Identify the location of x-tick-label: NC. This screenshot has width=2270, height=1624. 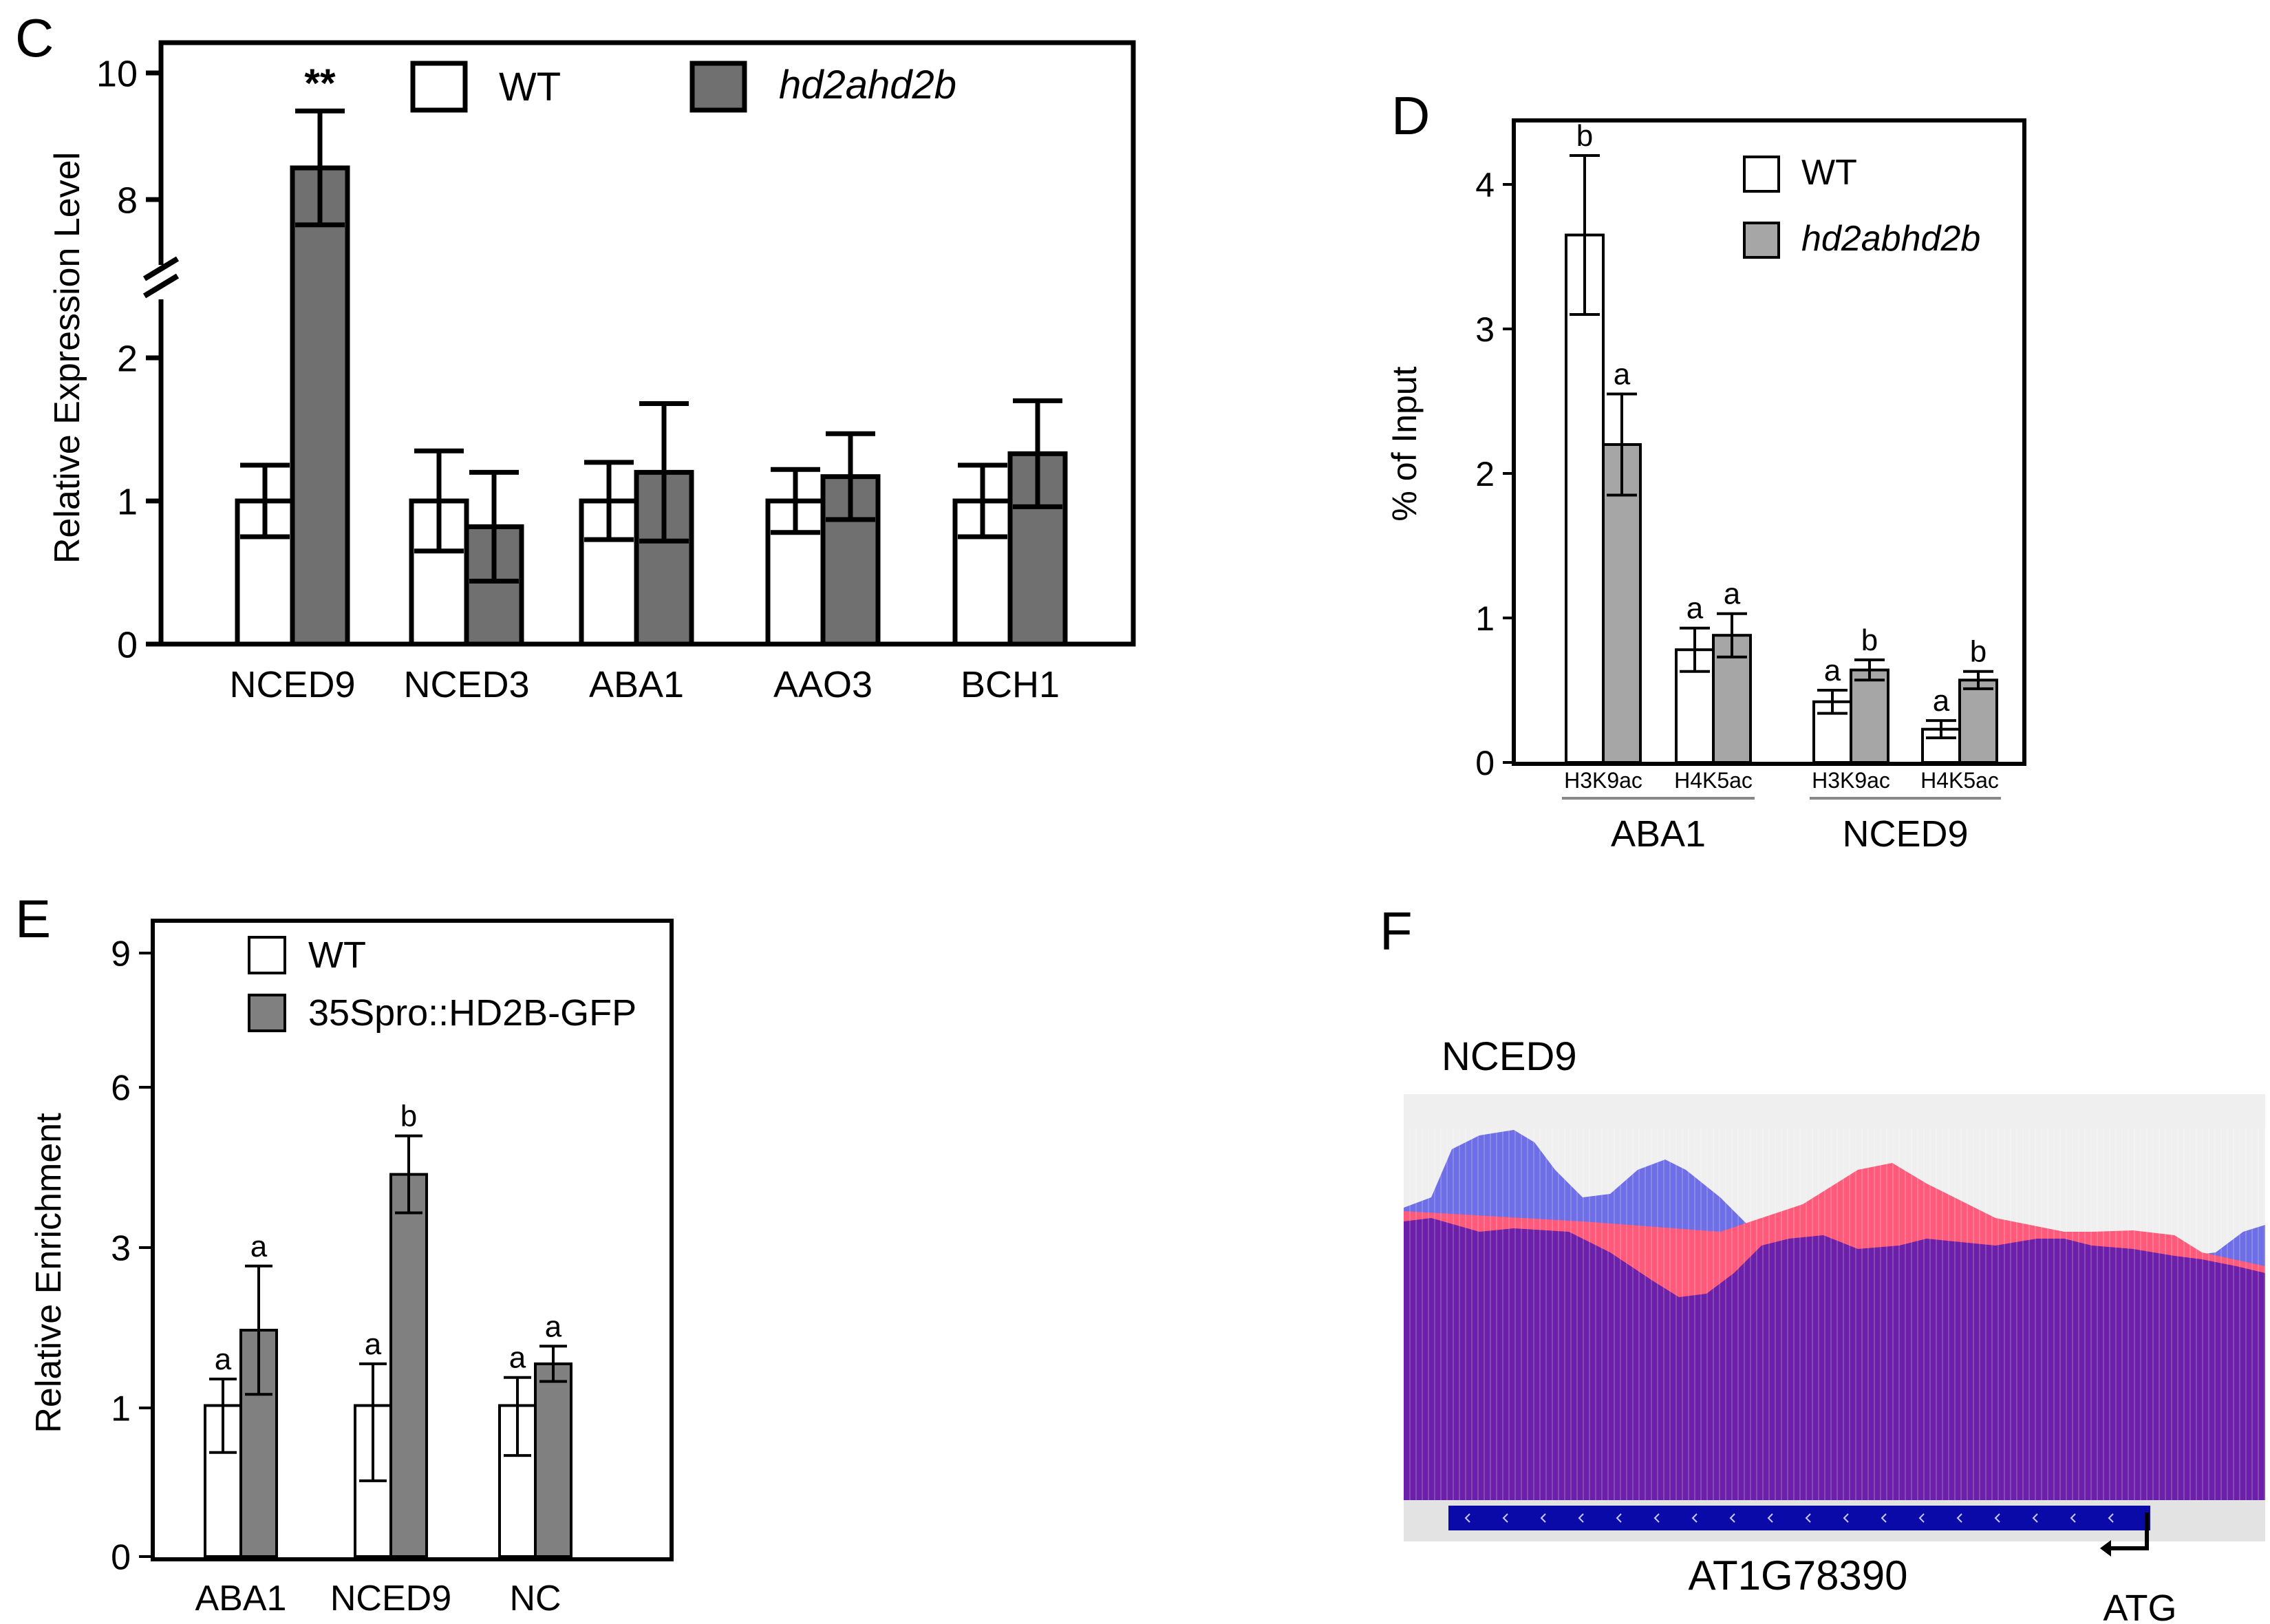
(535, 1598).